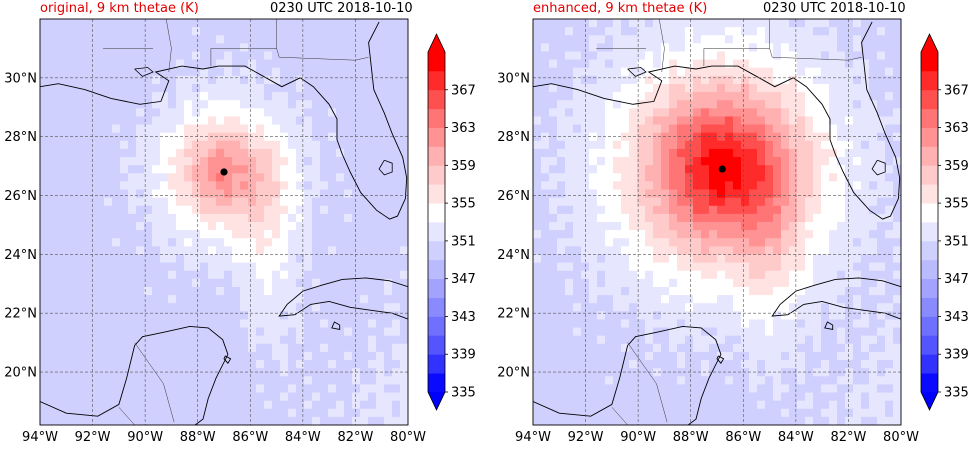 The image size is (972, 449). Describe the element at coordinates (722, 169) in the screenshot. I see `storm-center-marker` at that location.